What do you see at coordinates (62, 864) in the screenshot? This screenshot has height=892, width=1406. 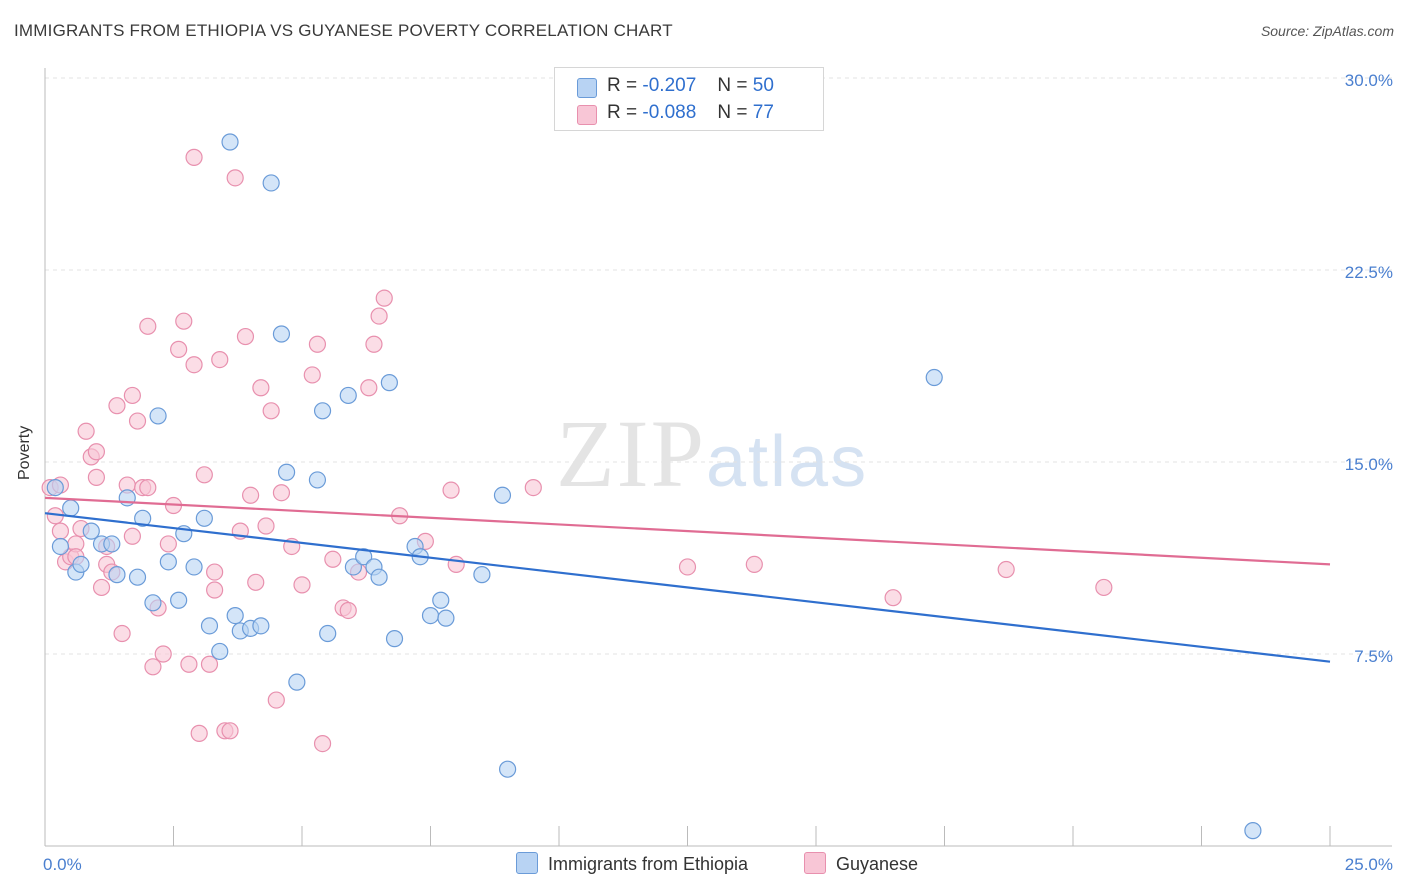 I see `x-tick-label: 0.0%` at bounding box center [62, 864].